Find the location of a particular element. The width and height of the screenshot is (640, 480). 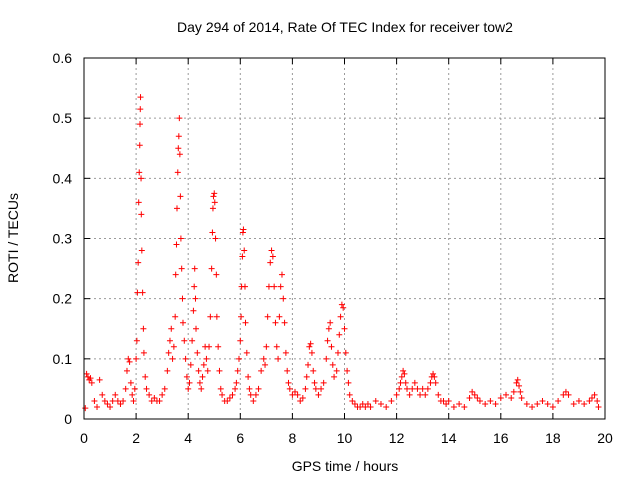

x-axis-label: GPS time / hours is located at coordinates (345, 466).